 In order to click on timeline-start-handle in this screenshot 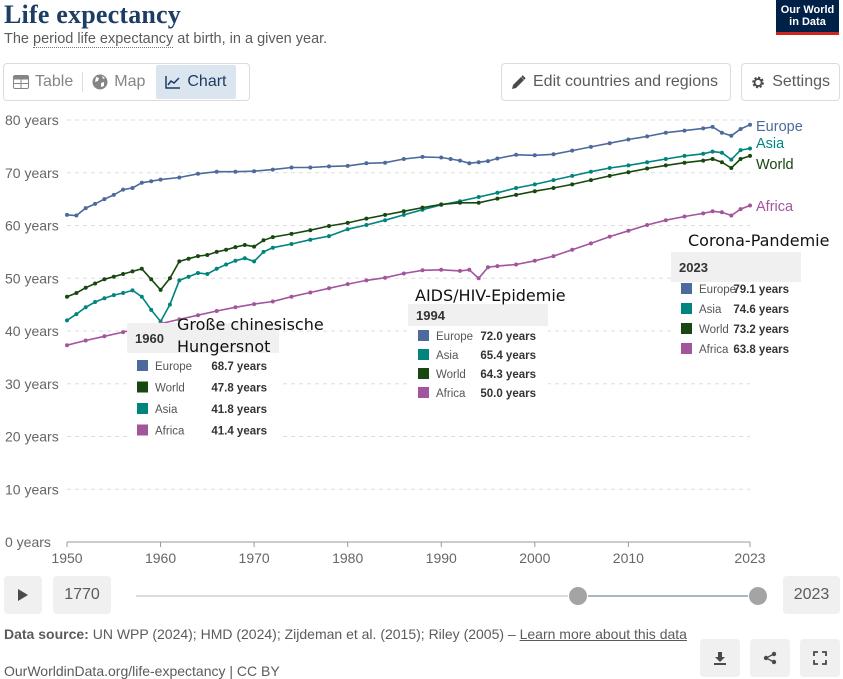, I will do `click(578, 596)`.